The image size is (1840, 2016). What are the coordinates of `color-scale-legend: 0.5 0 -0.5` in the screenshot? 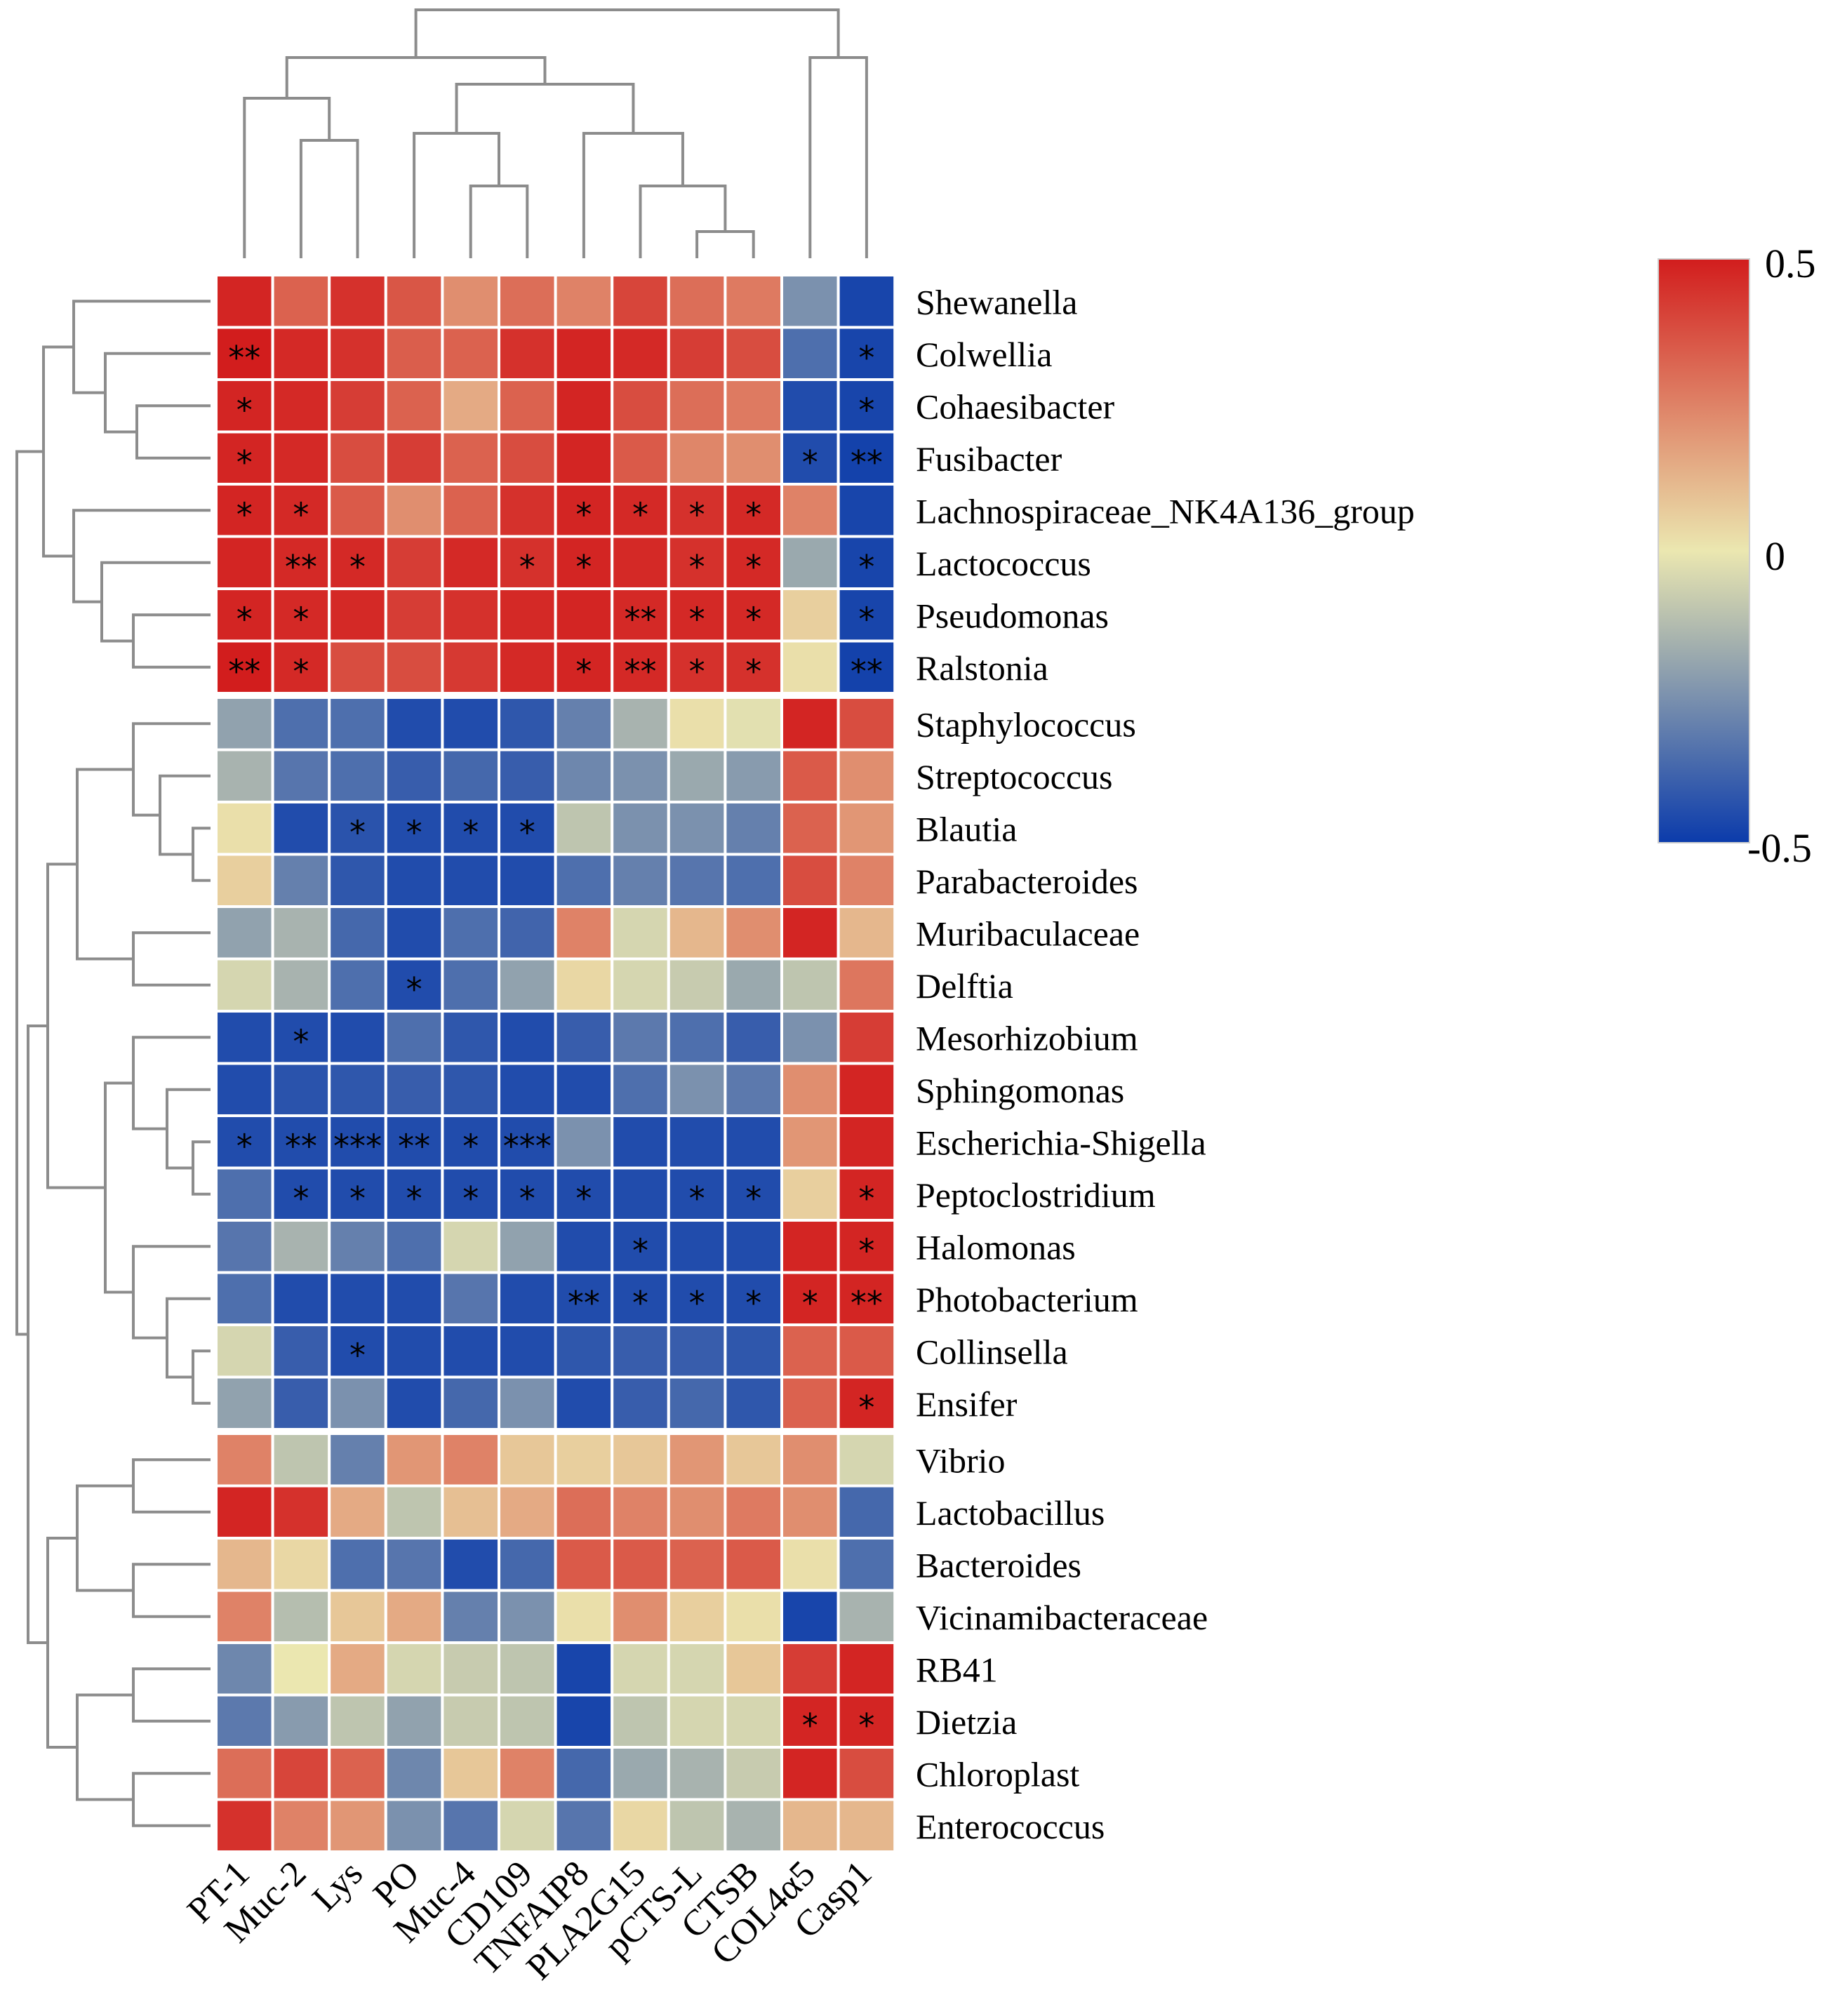 It's located at (1737, 556).